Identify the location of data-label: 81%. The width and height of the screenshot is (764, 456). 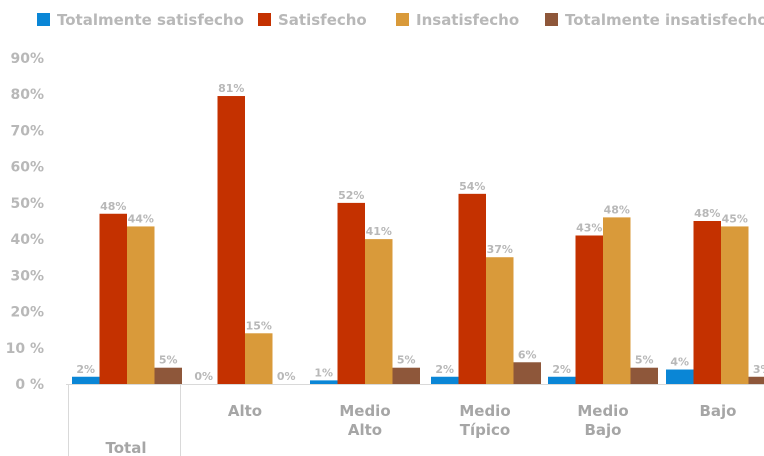
(231, 88).